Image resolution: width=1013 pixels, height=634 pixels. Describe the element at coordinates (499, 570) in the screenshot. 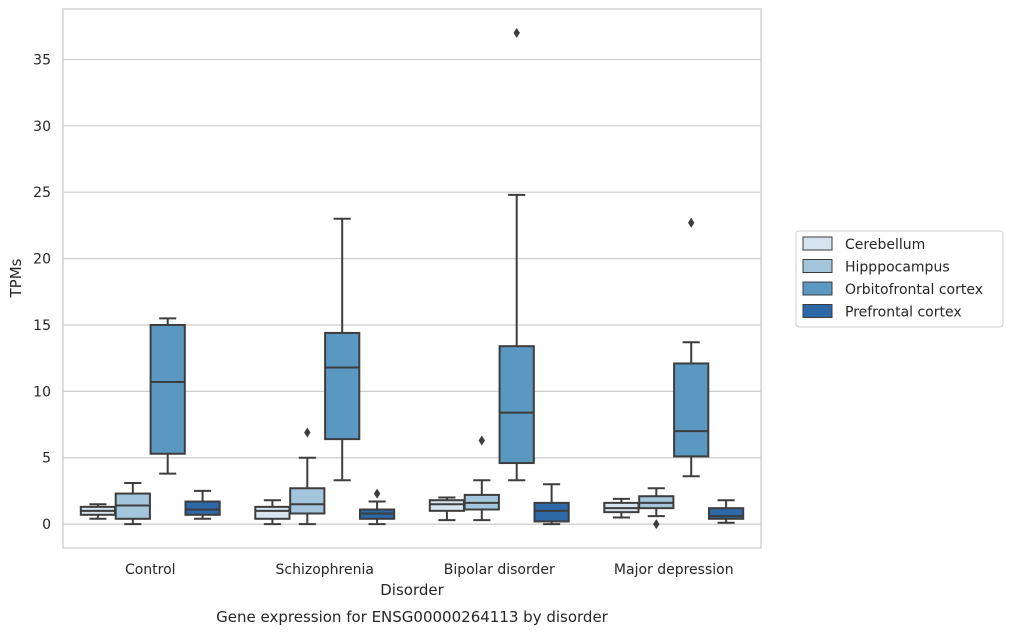

I see `x-tick-label: Bipolar disorder` at that location.